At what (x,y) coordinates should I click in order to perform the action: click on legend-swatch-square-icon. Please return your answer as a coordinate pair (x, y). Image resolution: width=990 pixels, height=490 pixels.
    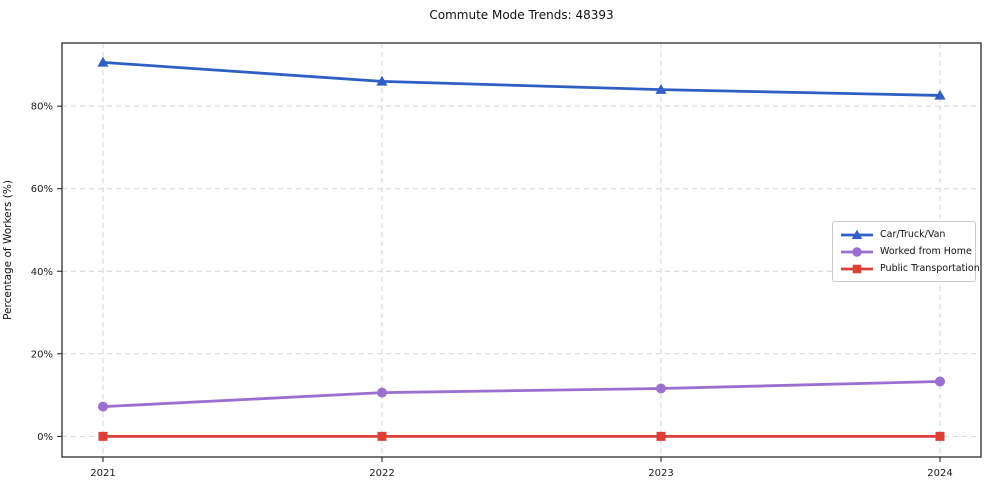
    Looking at the image, I should click on (857, 268).